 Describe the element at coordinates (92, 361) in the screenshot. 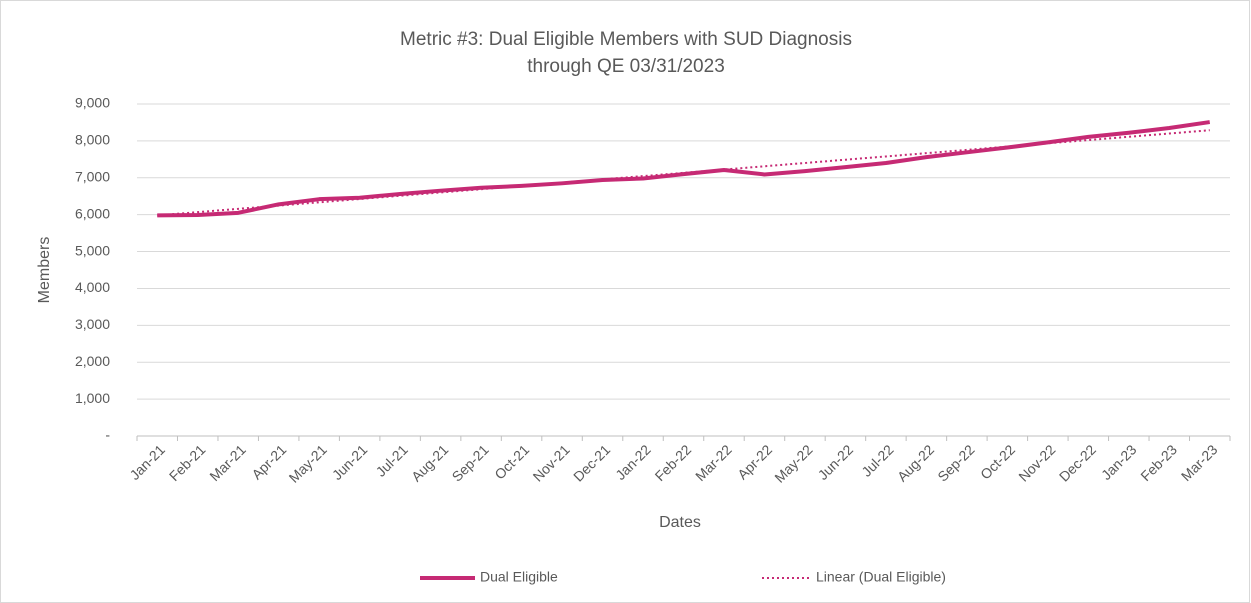

I see `y-tick-label: 2,000` at that location.